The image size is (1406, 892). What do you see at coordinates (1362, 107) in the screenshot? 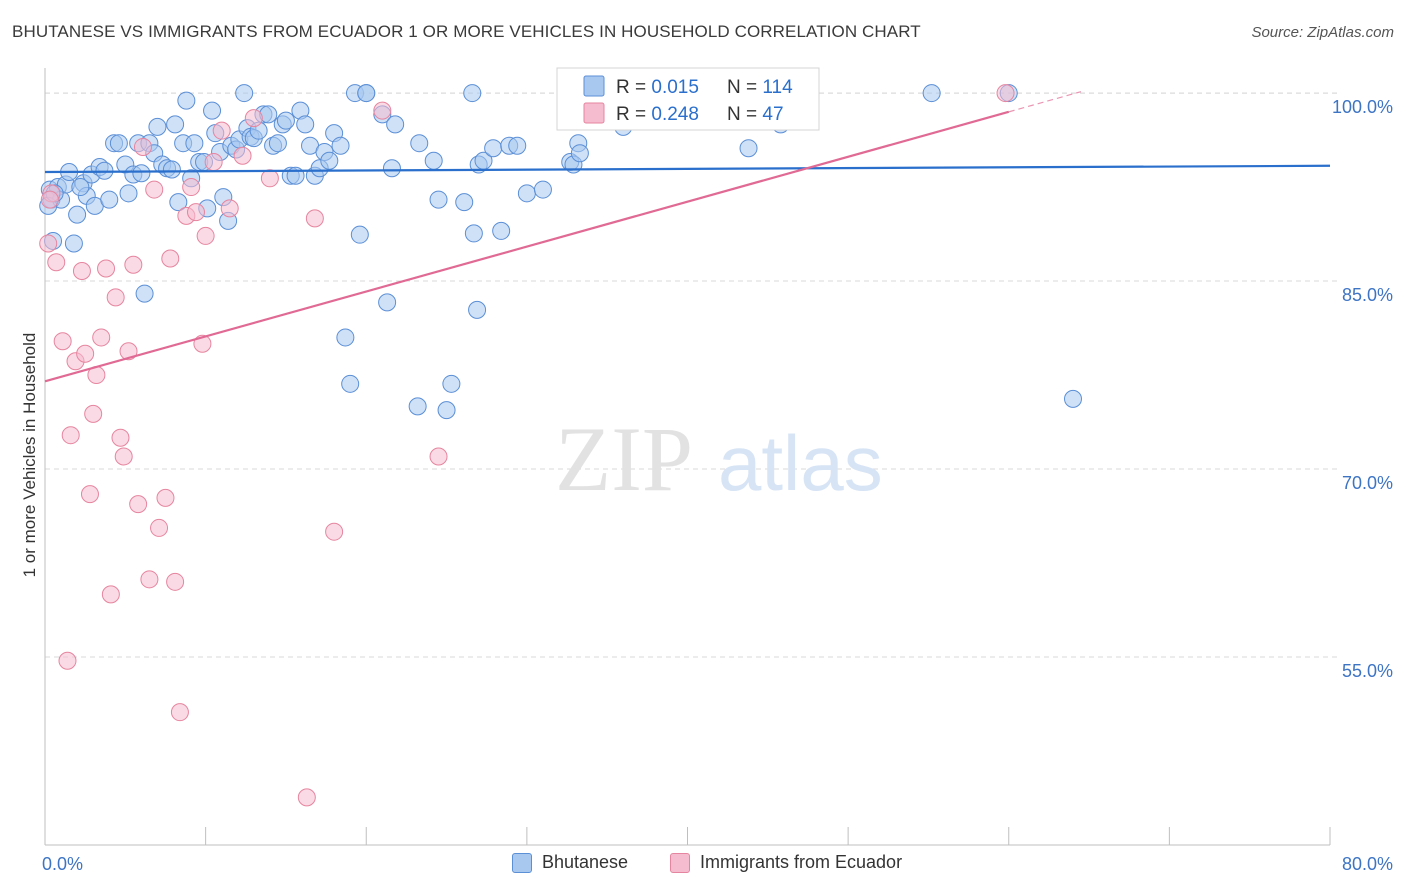
I see `y-tick-label: 100.0%` at bounding box center [1362, 107].